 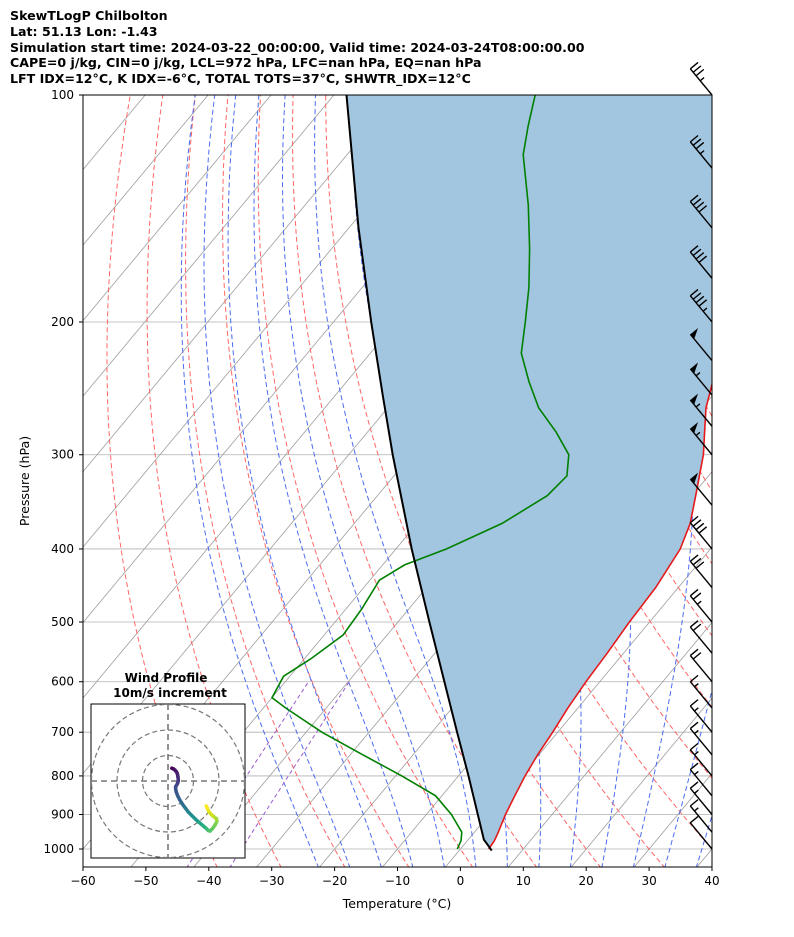 What do you see at coordinates (62, 732) in the screenshot?
I see `y-tick-label: 700` at bounding box center [62, 732].